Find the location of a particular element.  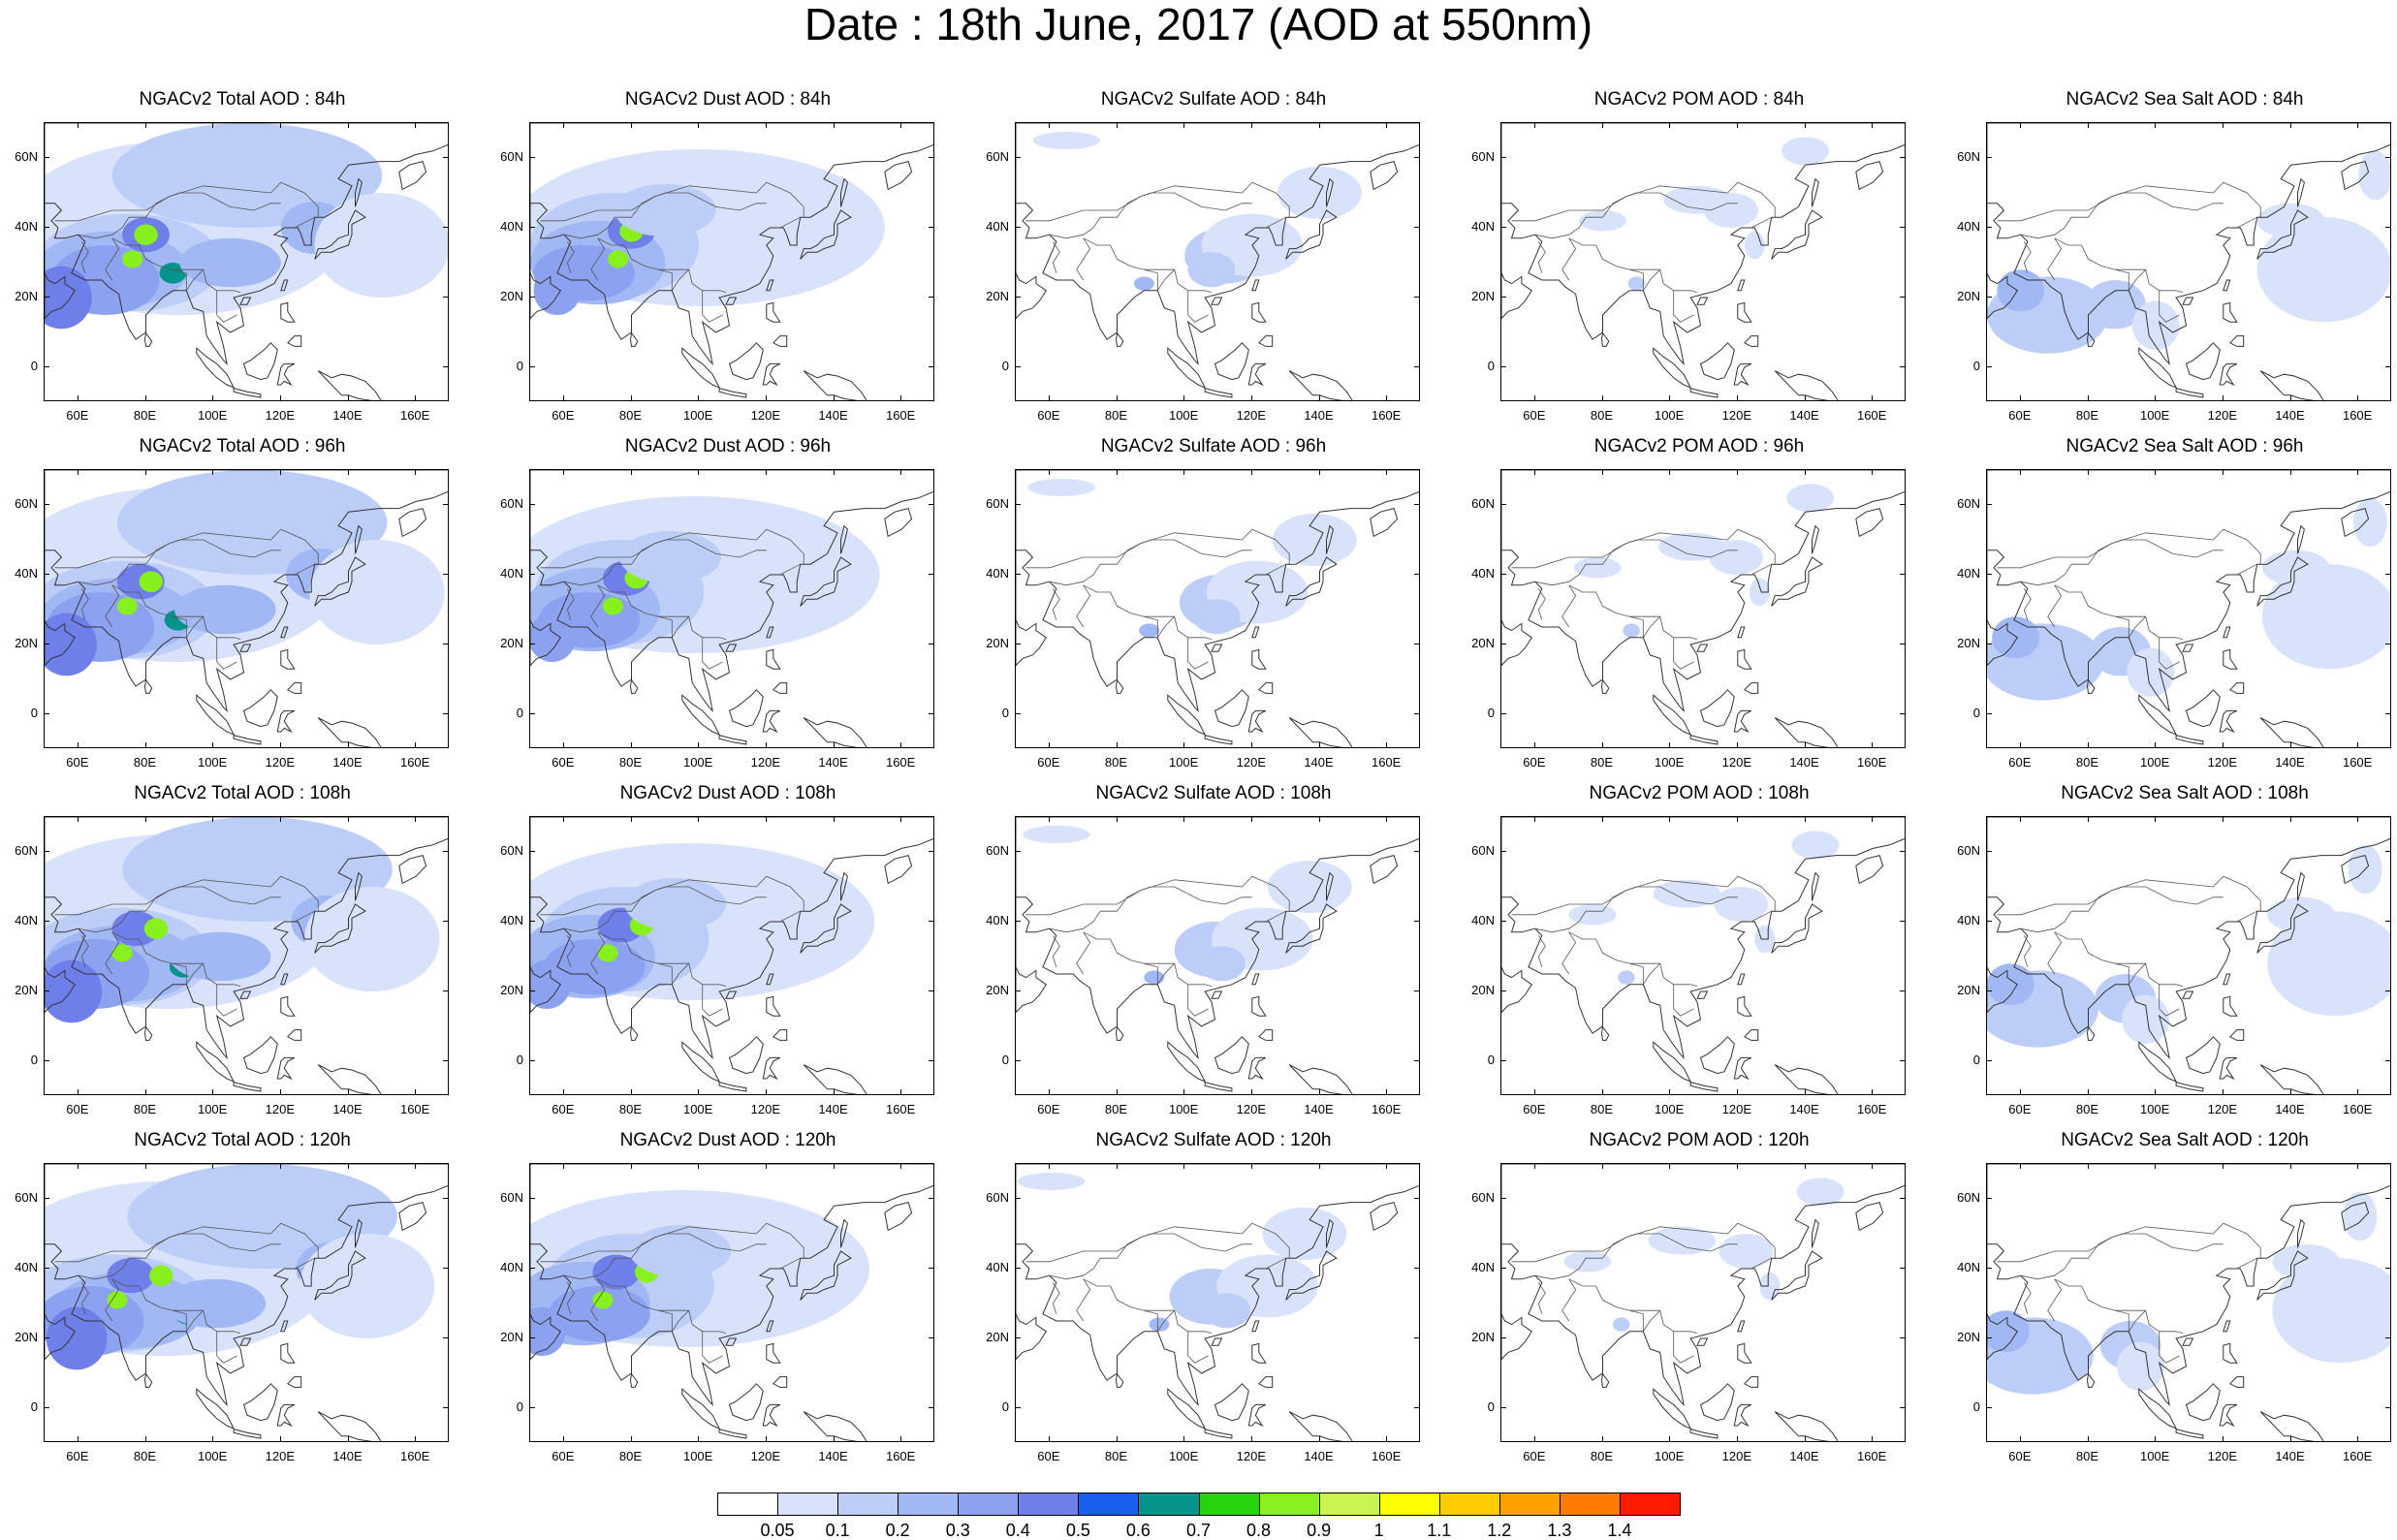

lon-tick-label: 120E is located at coordinates (765, 1109).